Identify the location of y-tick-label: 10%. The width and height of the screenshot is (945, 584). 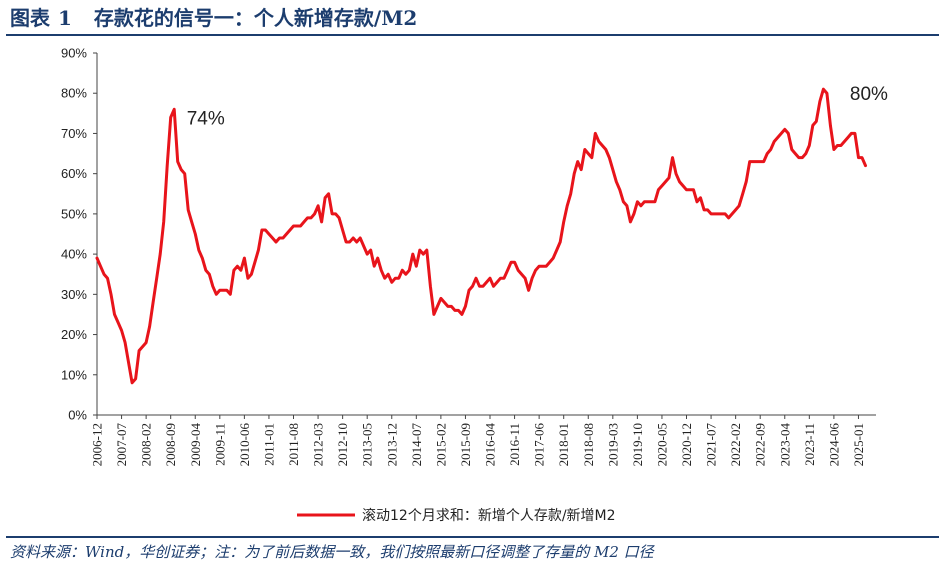
(74, 374).